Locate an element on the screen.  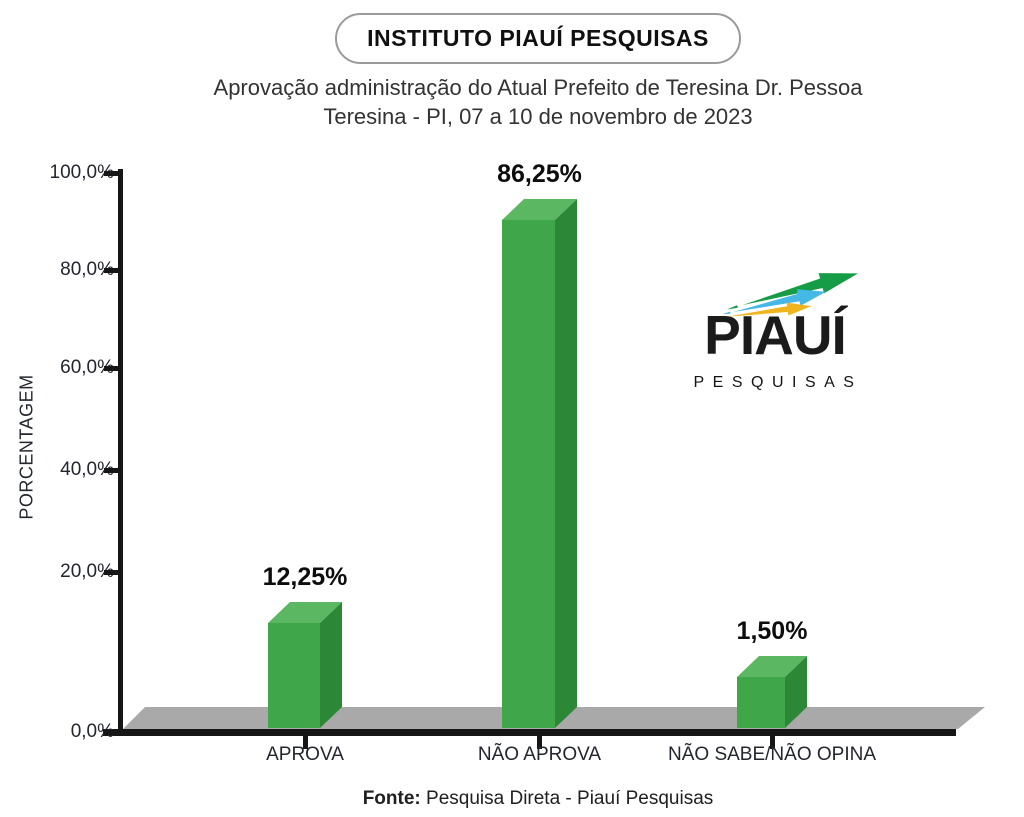
bar-value-label: 1,50% is located at coordinates (772, 631).